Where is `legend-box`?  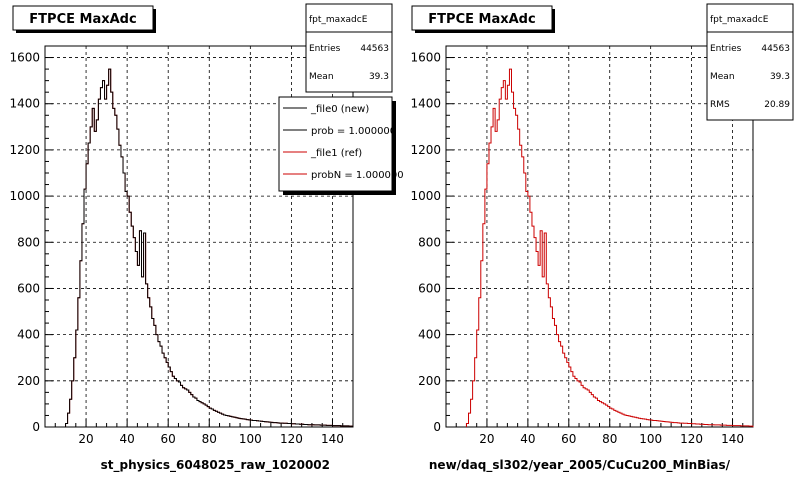 legend-box is located at coordinates (335, 144).